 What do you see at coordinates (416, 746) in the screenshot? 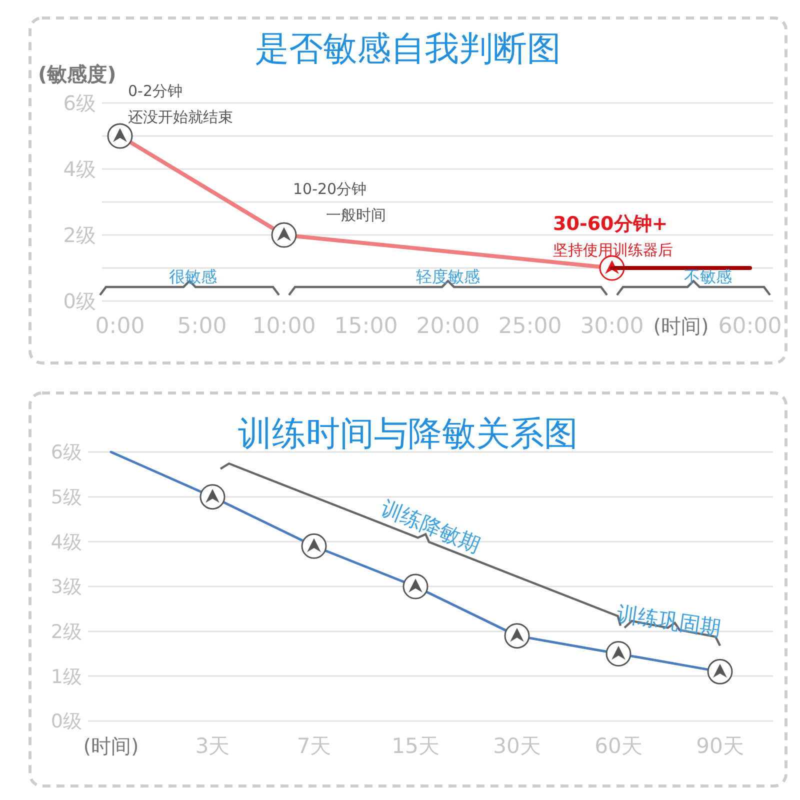
I see `x-tick-label: 15天` at bounding box center [416, 746].